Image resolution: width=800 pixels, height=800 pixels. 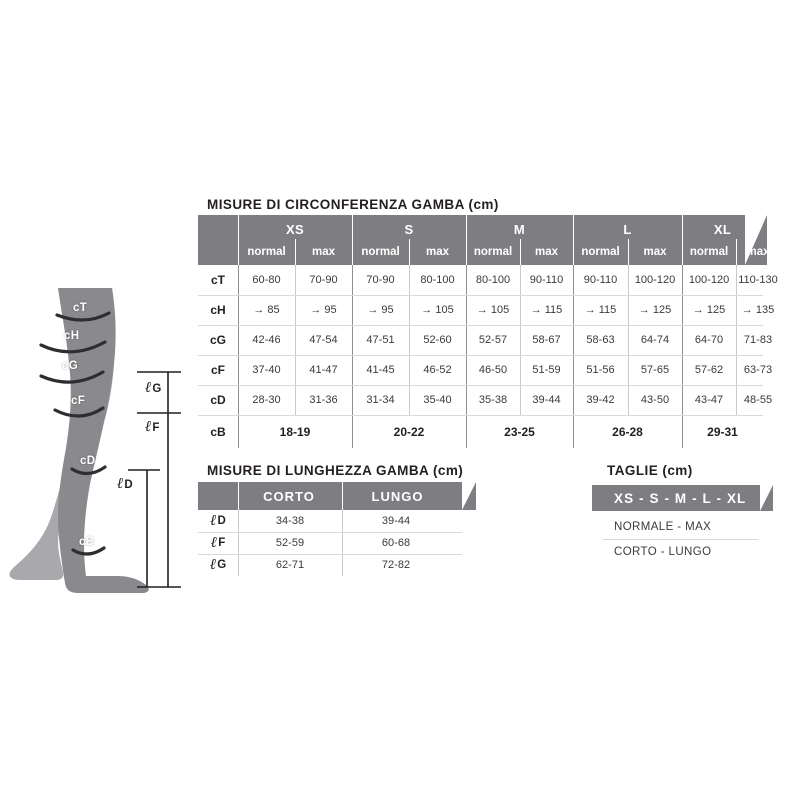 What do you see at coordinates (330, 496) in the screenshot?
I see `length-header-band` at bounding box center [330, 496].